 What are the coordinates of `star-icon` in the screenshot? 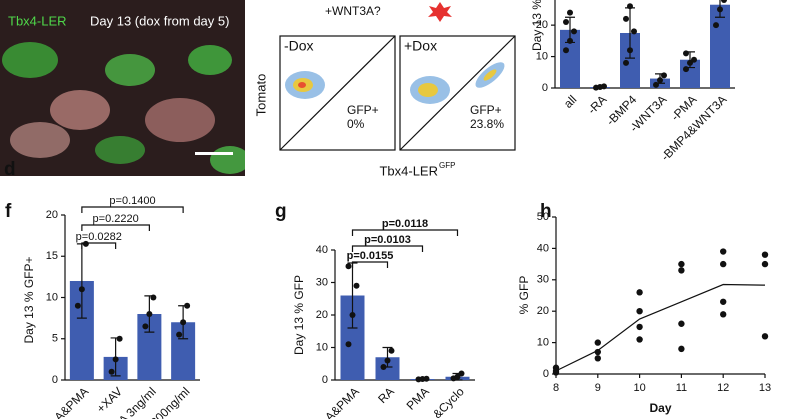 It's located at (440, 12).